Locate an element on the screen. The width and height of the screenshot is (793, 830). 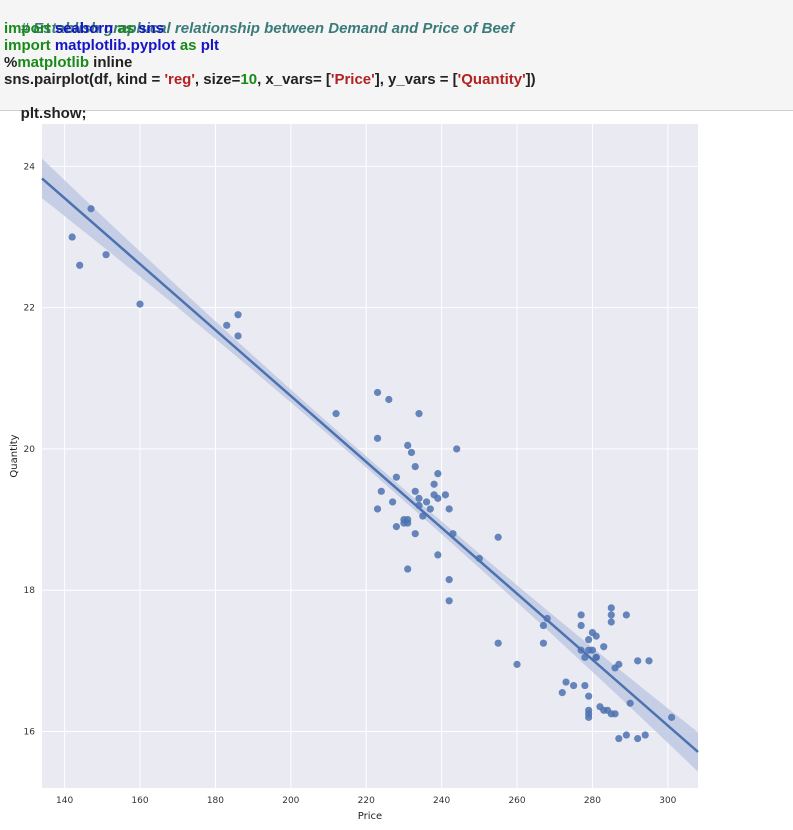
code-line-import-pyplot: import matplotlib.pyplot as plt is located at coordinates (111, 45).